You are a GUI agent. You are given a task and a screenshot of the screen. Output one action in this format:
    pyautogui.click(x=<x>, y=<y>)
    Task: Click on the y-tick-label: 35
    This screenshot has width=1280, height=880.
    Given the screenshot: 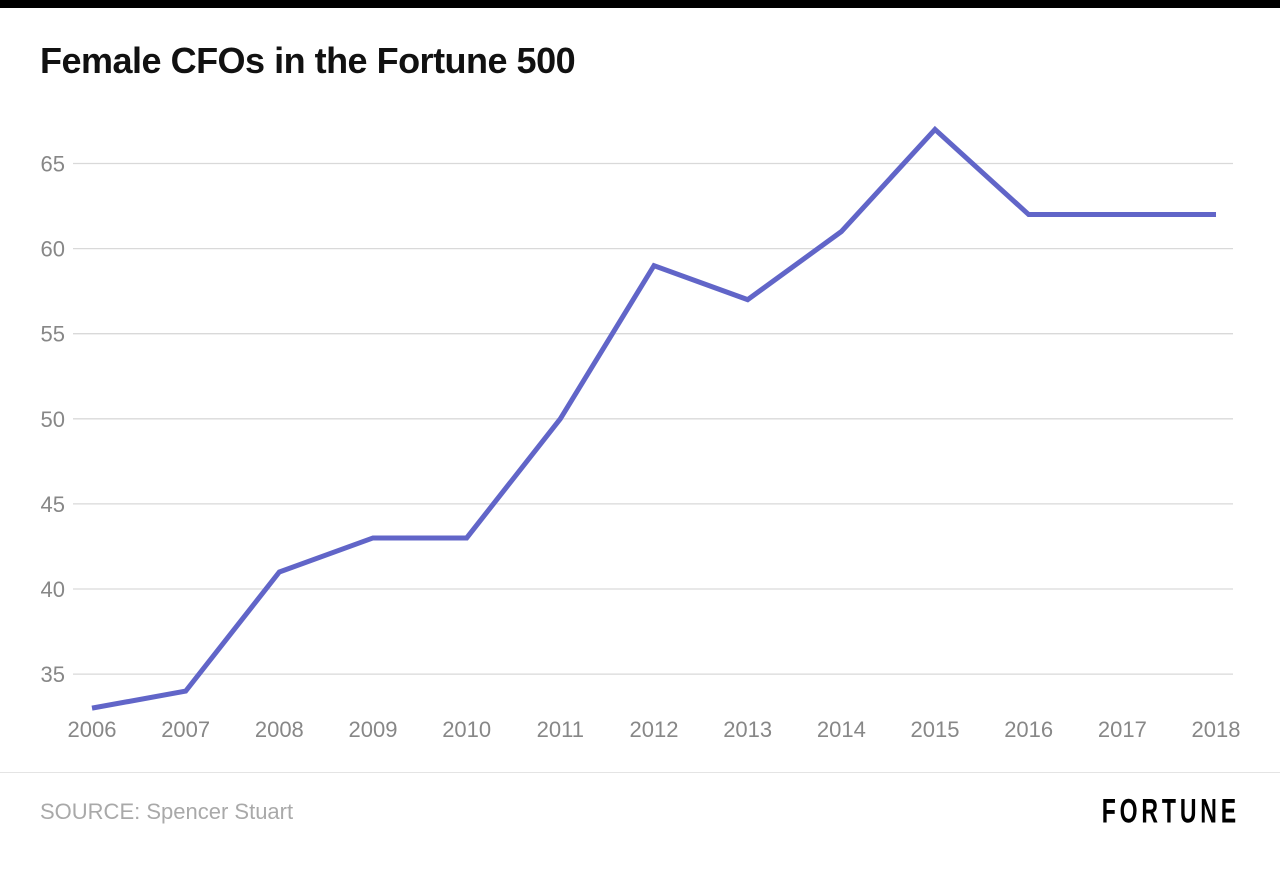 What is the action you would take?
    pyautogui.click(x=53, y=674)
    